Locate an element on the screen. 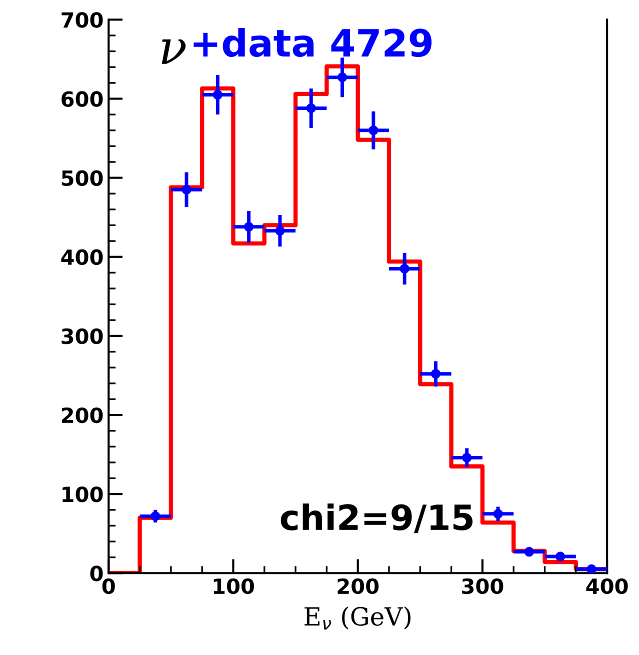 This screenshot has height=655, width=639. y-tick-label: 600 is located at coordinates (82, 99).